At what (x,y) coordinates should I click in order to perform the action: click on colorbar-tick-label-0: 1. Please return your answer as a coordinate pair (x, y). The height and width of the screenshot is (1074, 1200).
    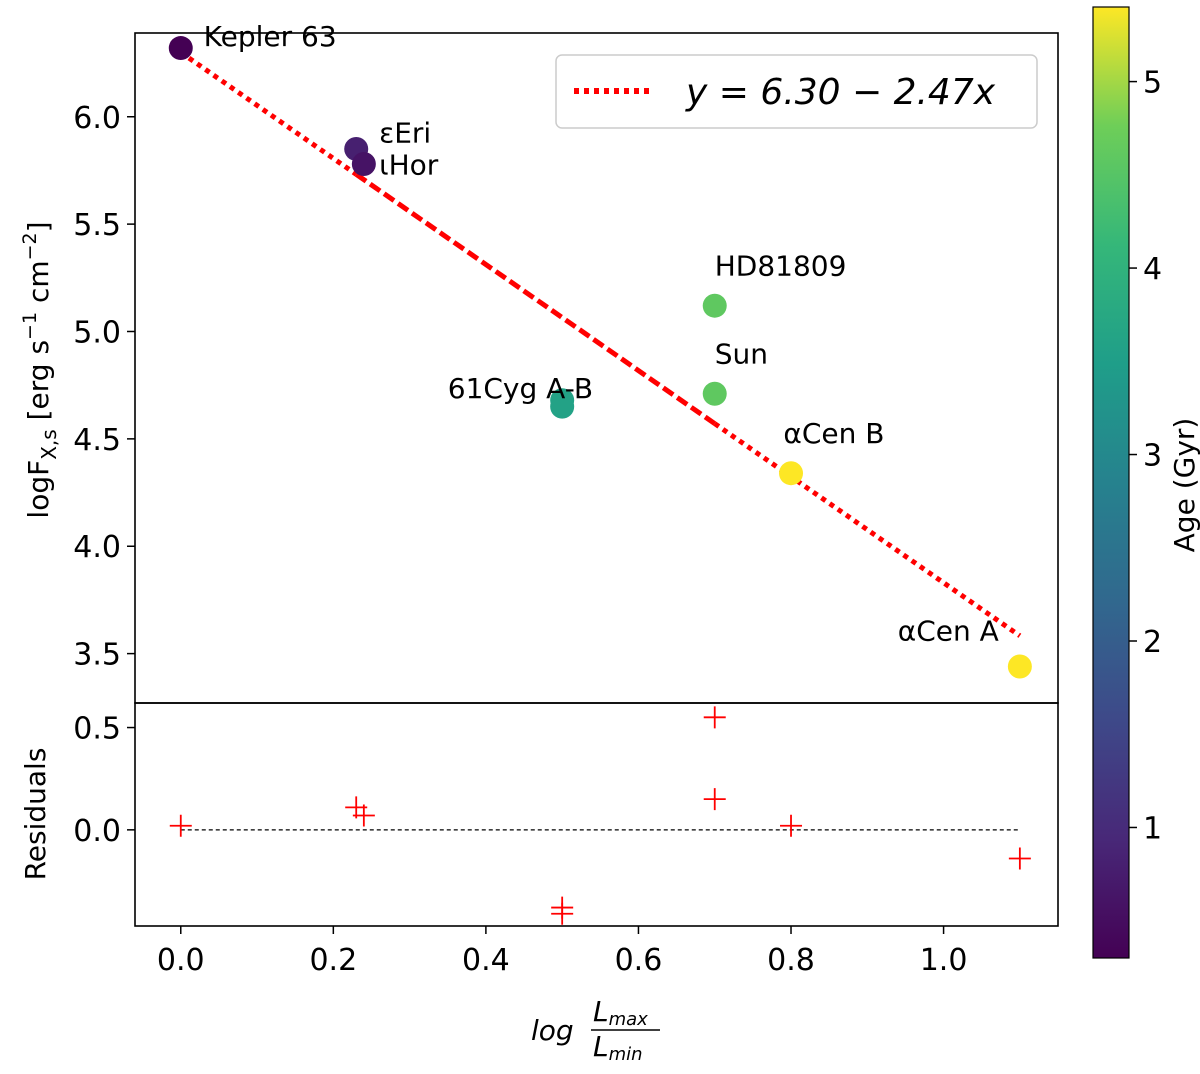
    Looking at the image, I should click on (1152, 828).